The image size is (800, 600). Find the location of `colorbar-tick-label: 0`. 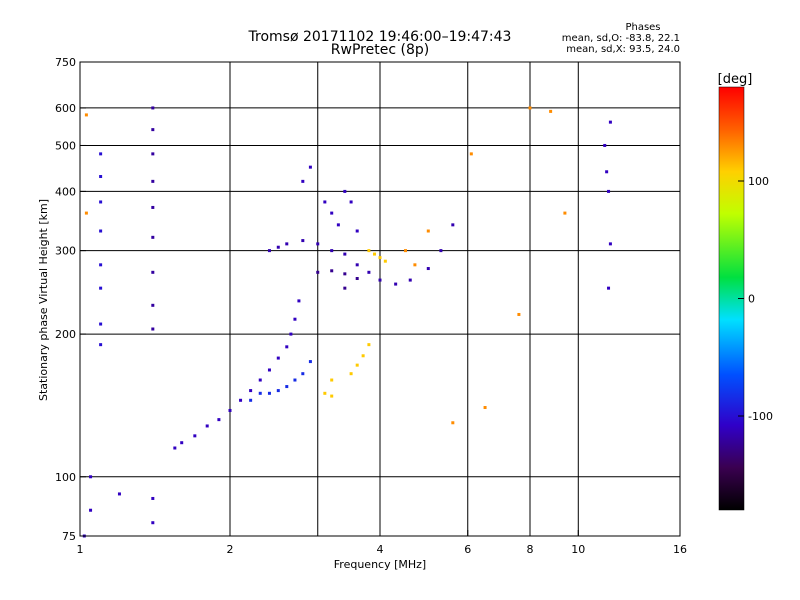

colorbar-tick-label: 0 is located at coordinates (751, 299).